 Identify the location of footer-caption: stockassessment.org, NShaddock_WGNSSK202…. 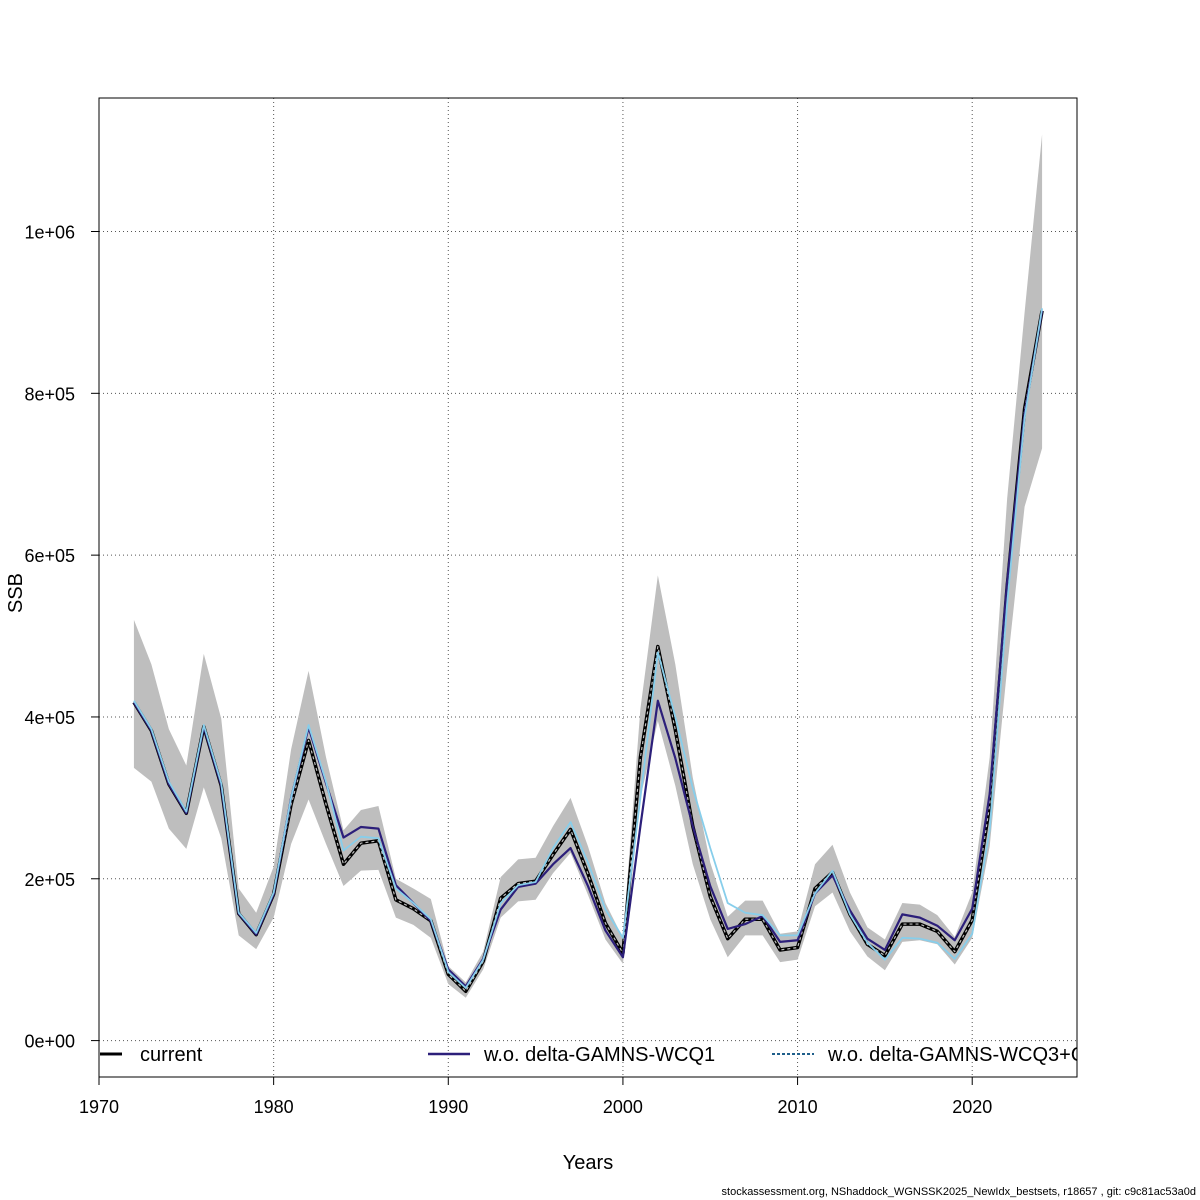
(958, 1192).